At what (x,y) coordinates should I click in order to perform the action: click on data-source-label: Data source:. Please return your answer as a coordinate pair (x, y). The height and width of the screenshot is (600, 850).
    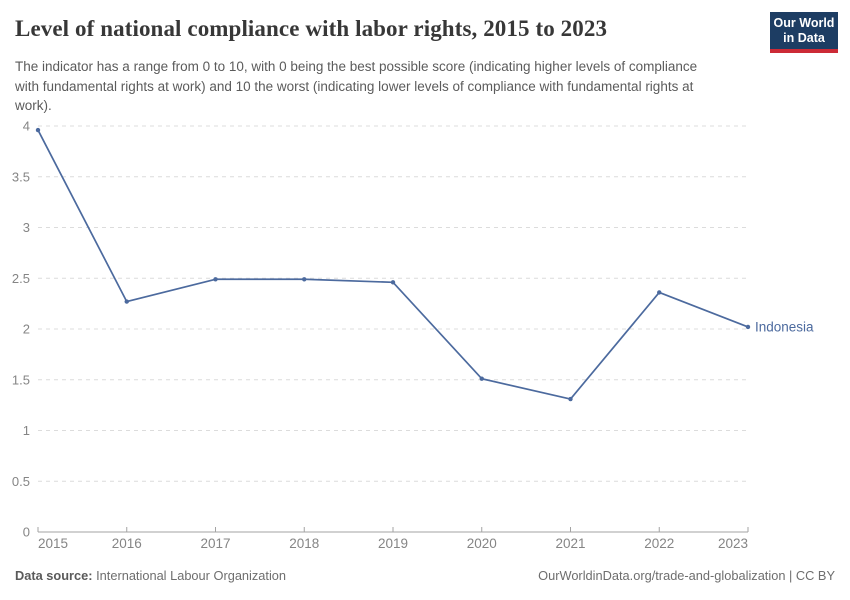
    Looking at the image, I should click on (54, 575).